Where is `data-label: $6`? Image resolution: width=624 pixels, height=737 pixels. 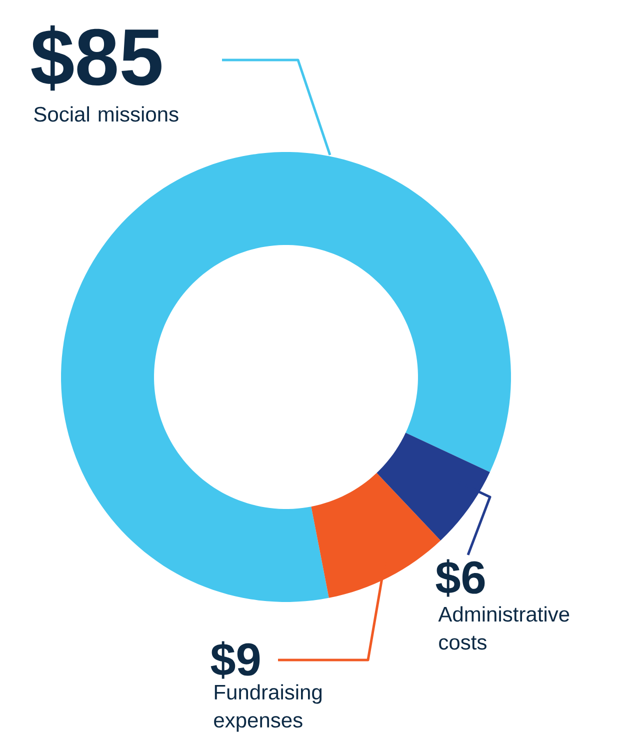
data-label: $6 is located at coordinates (460, 578).